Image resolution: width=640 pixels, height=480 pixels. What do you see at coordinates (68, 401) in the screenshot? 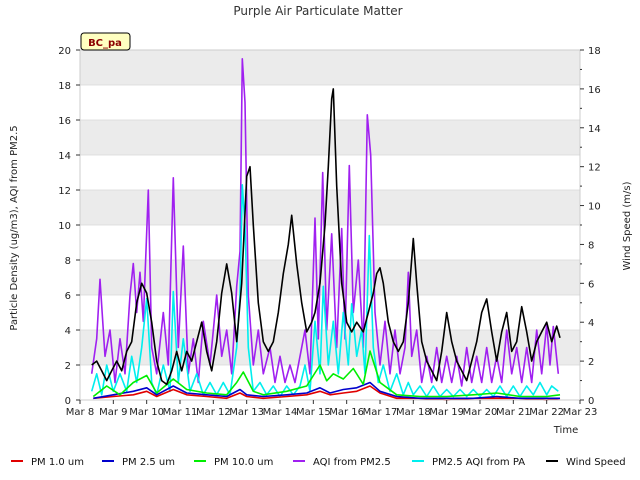
I see `y-left-tick-label: 0` at bounding box center [68, 401].